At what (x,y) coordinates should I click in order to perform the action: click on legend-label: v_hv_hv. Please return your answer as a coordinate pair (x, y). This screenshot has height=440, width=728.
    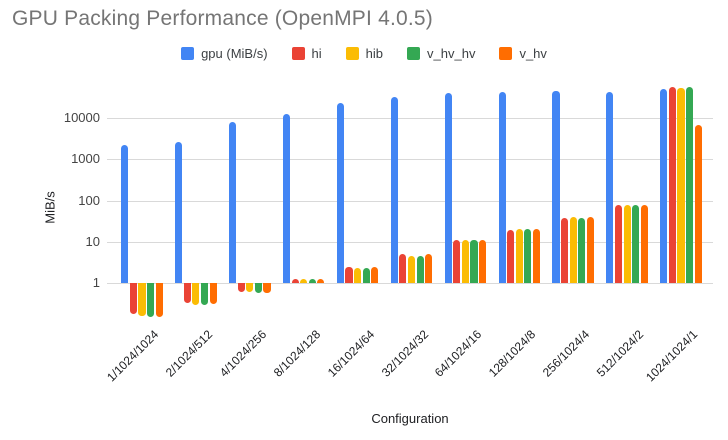
    Looking at the image, I should click on (451, 53).